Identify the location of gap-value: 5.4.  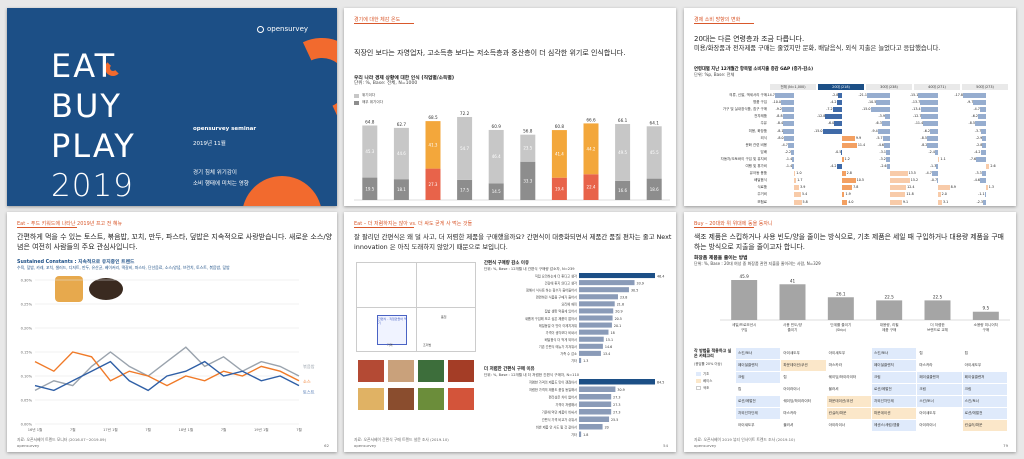
(805, 194).